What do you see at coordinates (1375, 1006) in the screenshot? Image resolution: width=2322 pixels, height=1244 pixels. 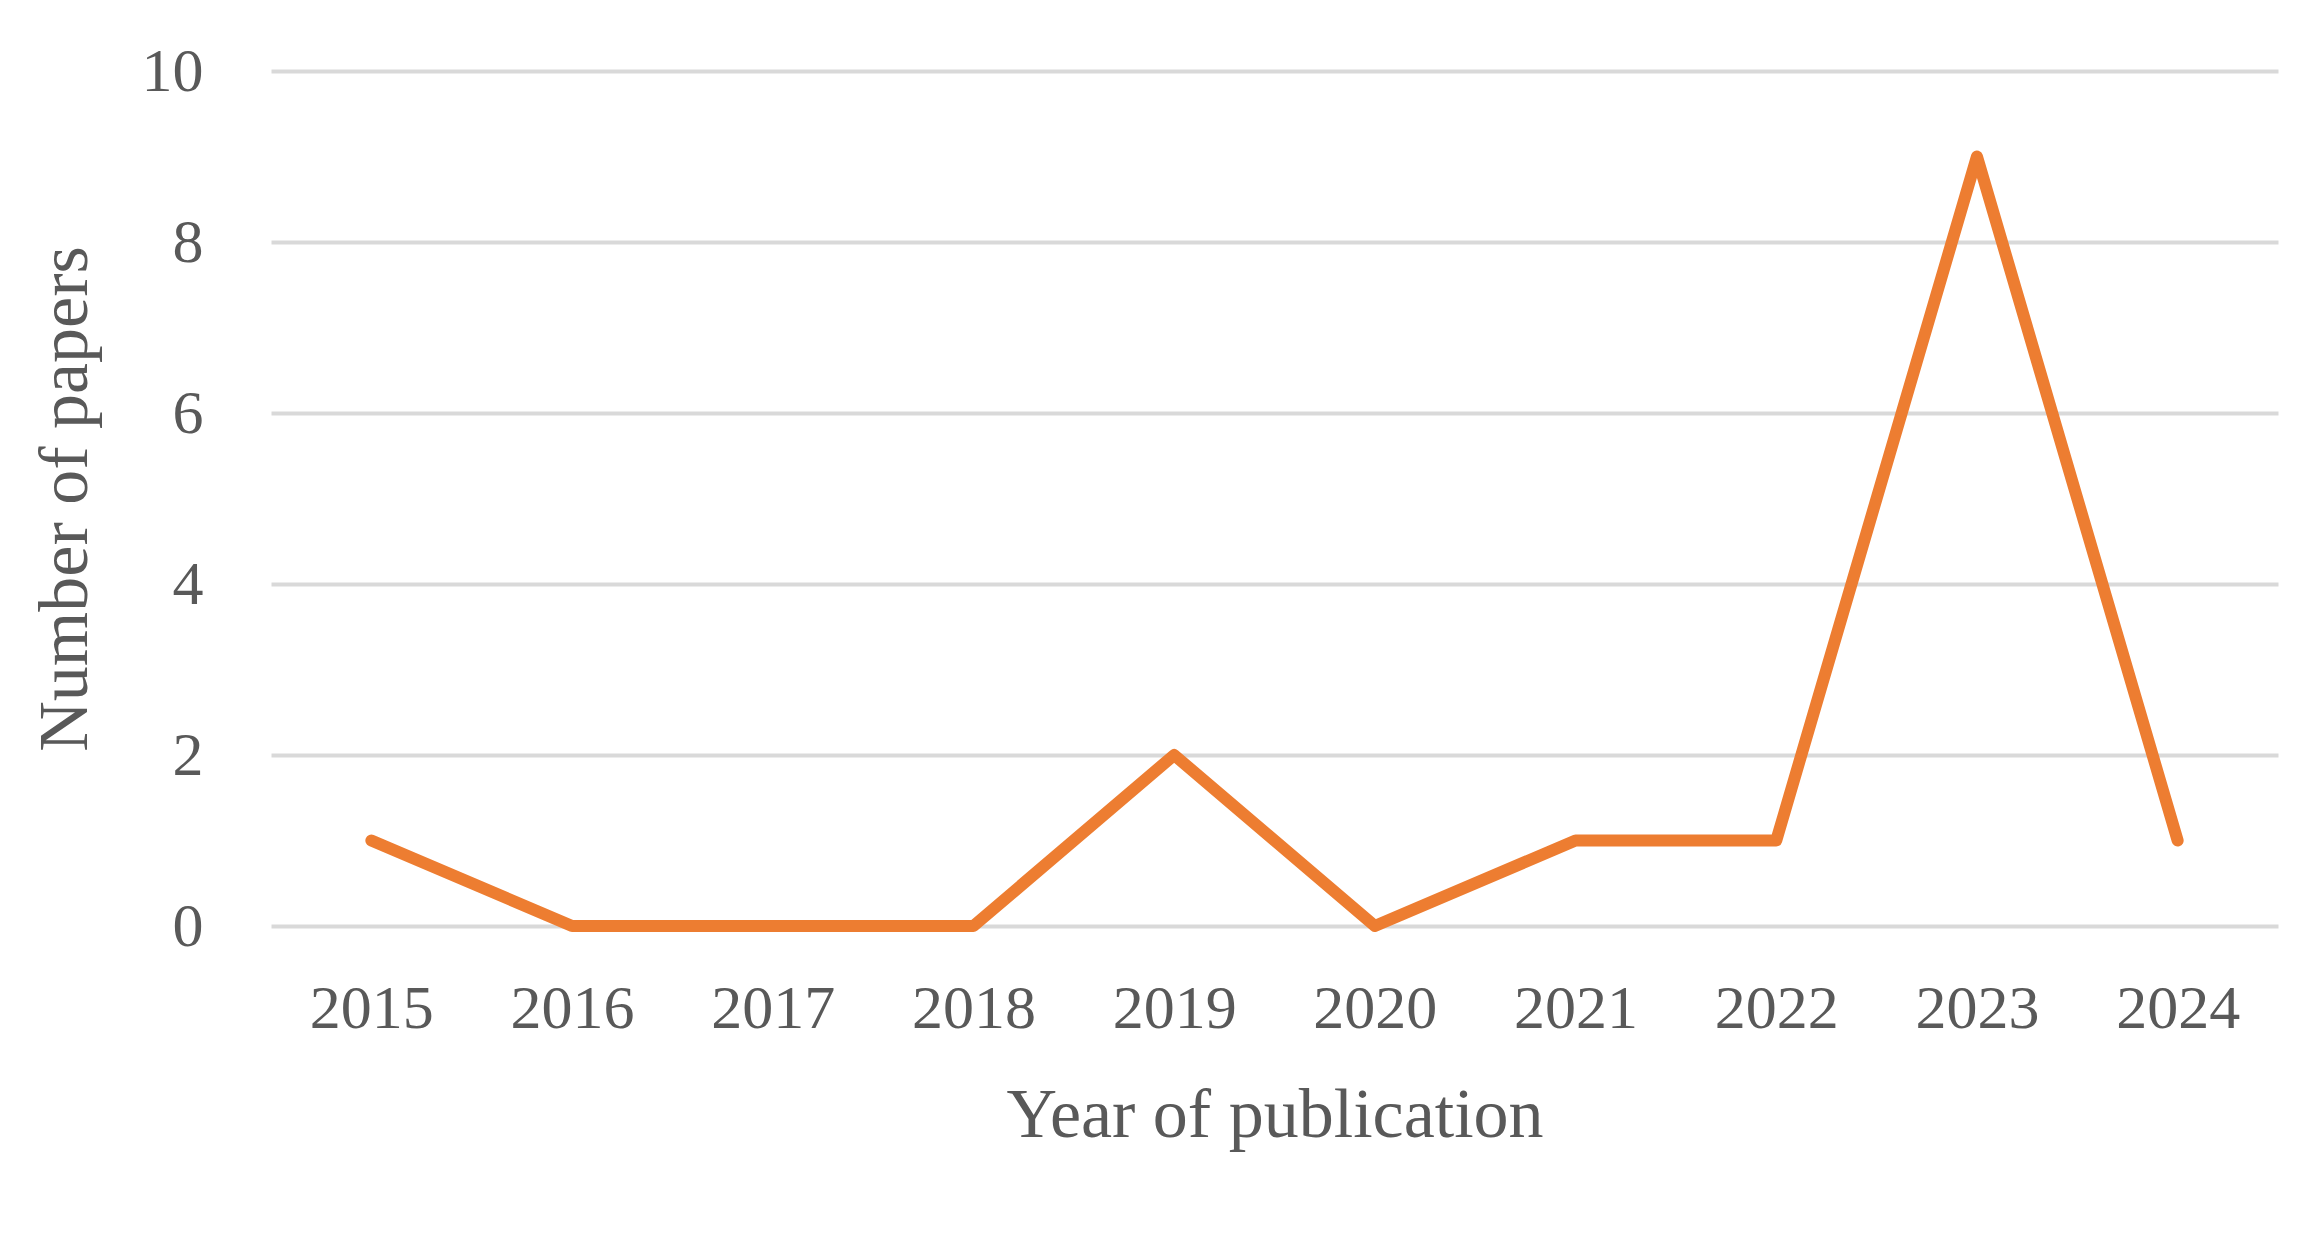 I see `x-tick-label: 2020` at bounding box center [1375, 1006].